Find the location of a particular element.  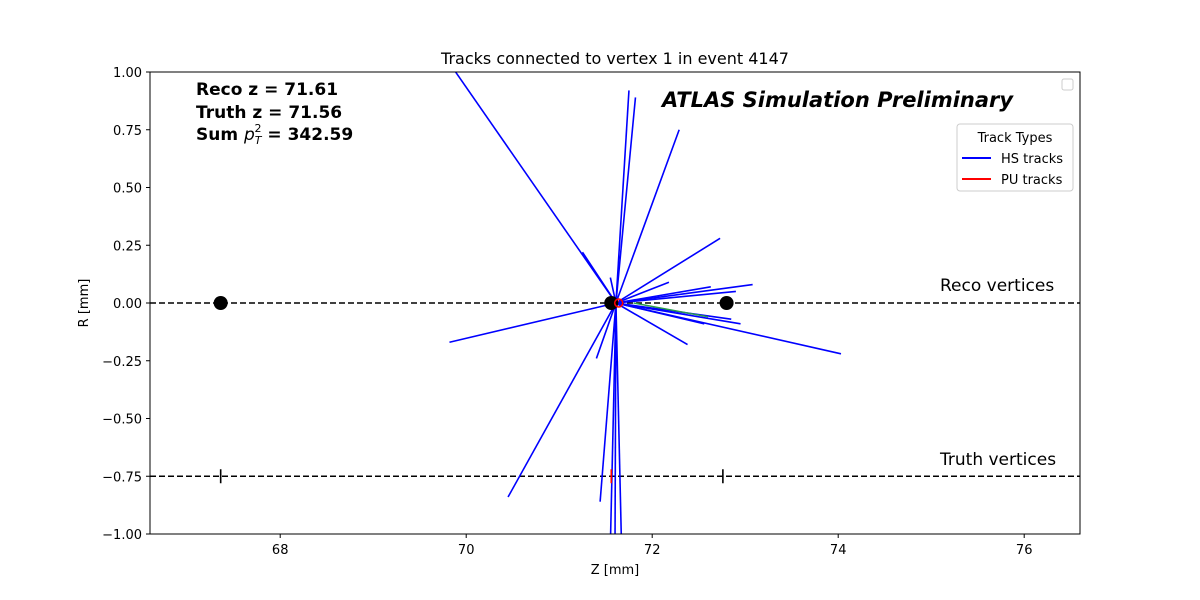

y-axis: −1.00 −0.75 −0.50 −0.25 0.00 0.25 0.50 0.75 1.00 is located at coordinates (126, 304).